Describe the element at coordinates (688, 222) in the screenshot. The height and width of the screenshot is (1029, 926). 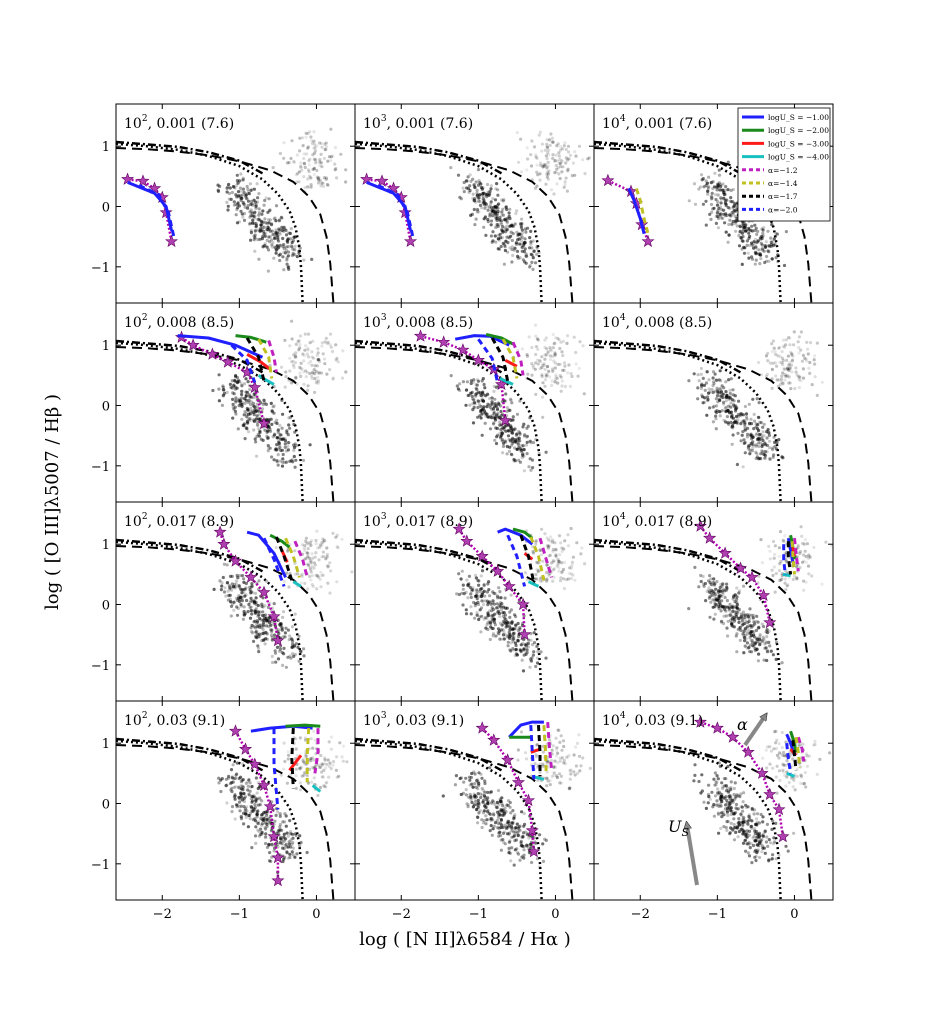
I see `curve-kauffmann_dotted` at that location.